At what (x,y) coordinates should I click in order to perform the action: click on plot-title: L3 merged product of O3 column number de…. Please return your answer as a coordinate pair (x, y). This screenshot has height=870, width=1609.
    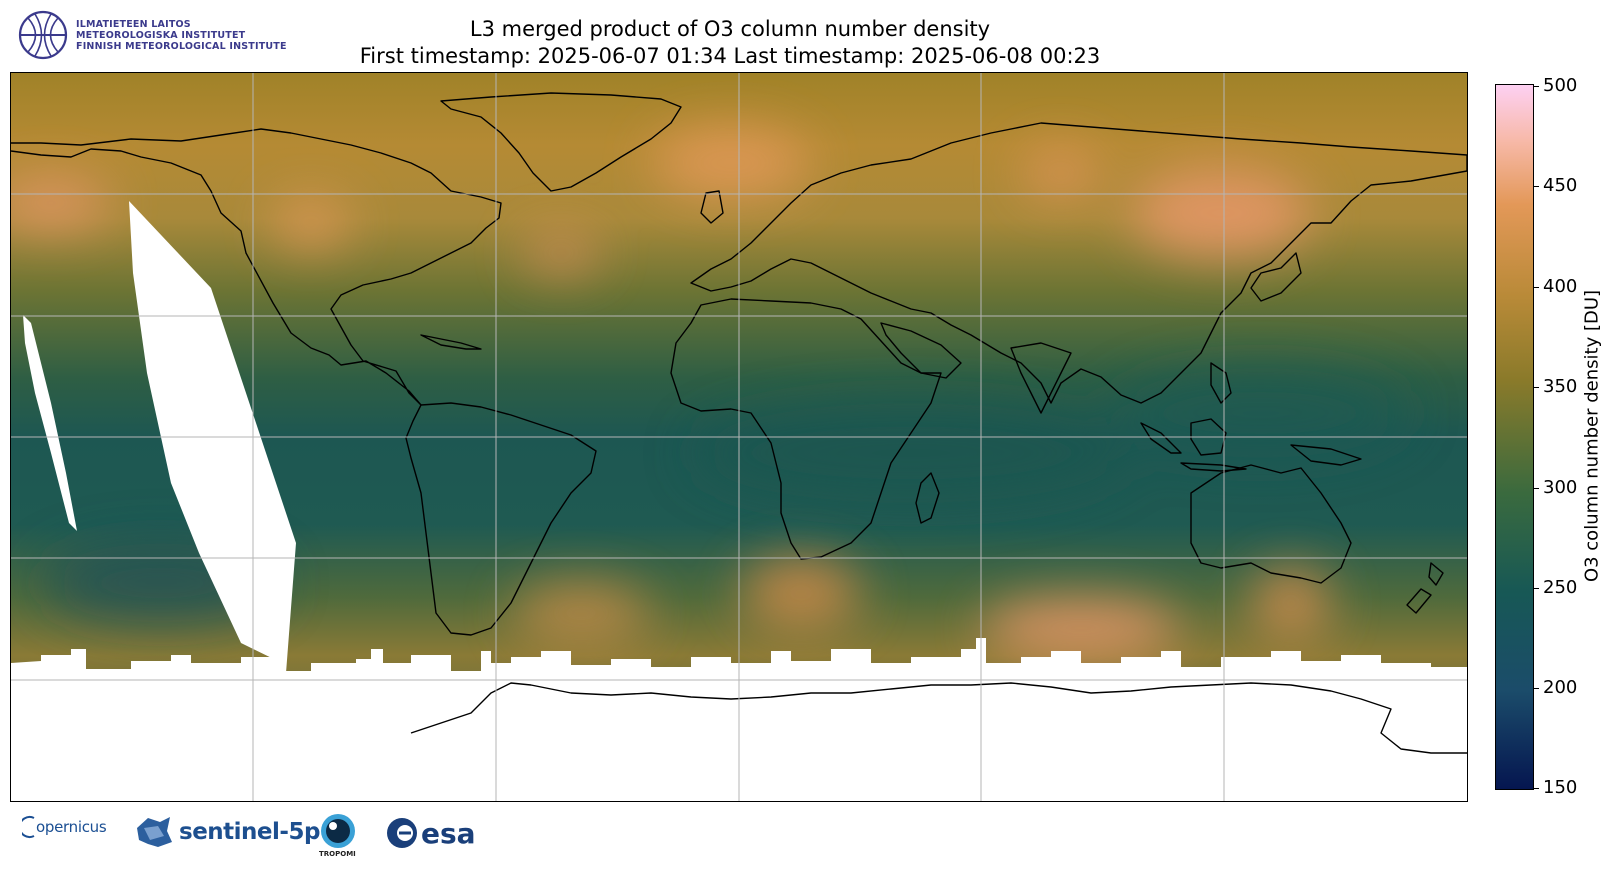
    Looking at the image, I should click on (730, 29).